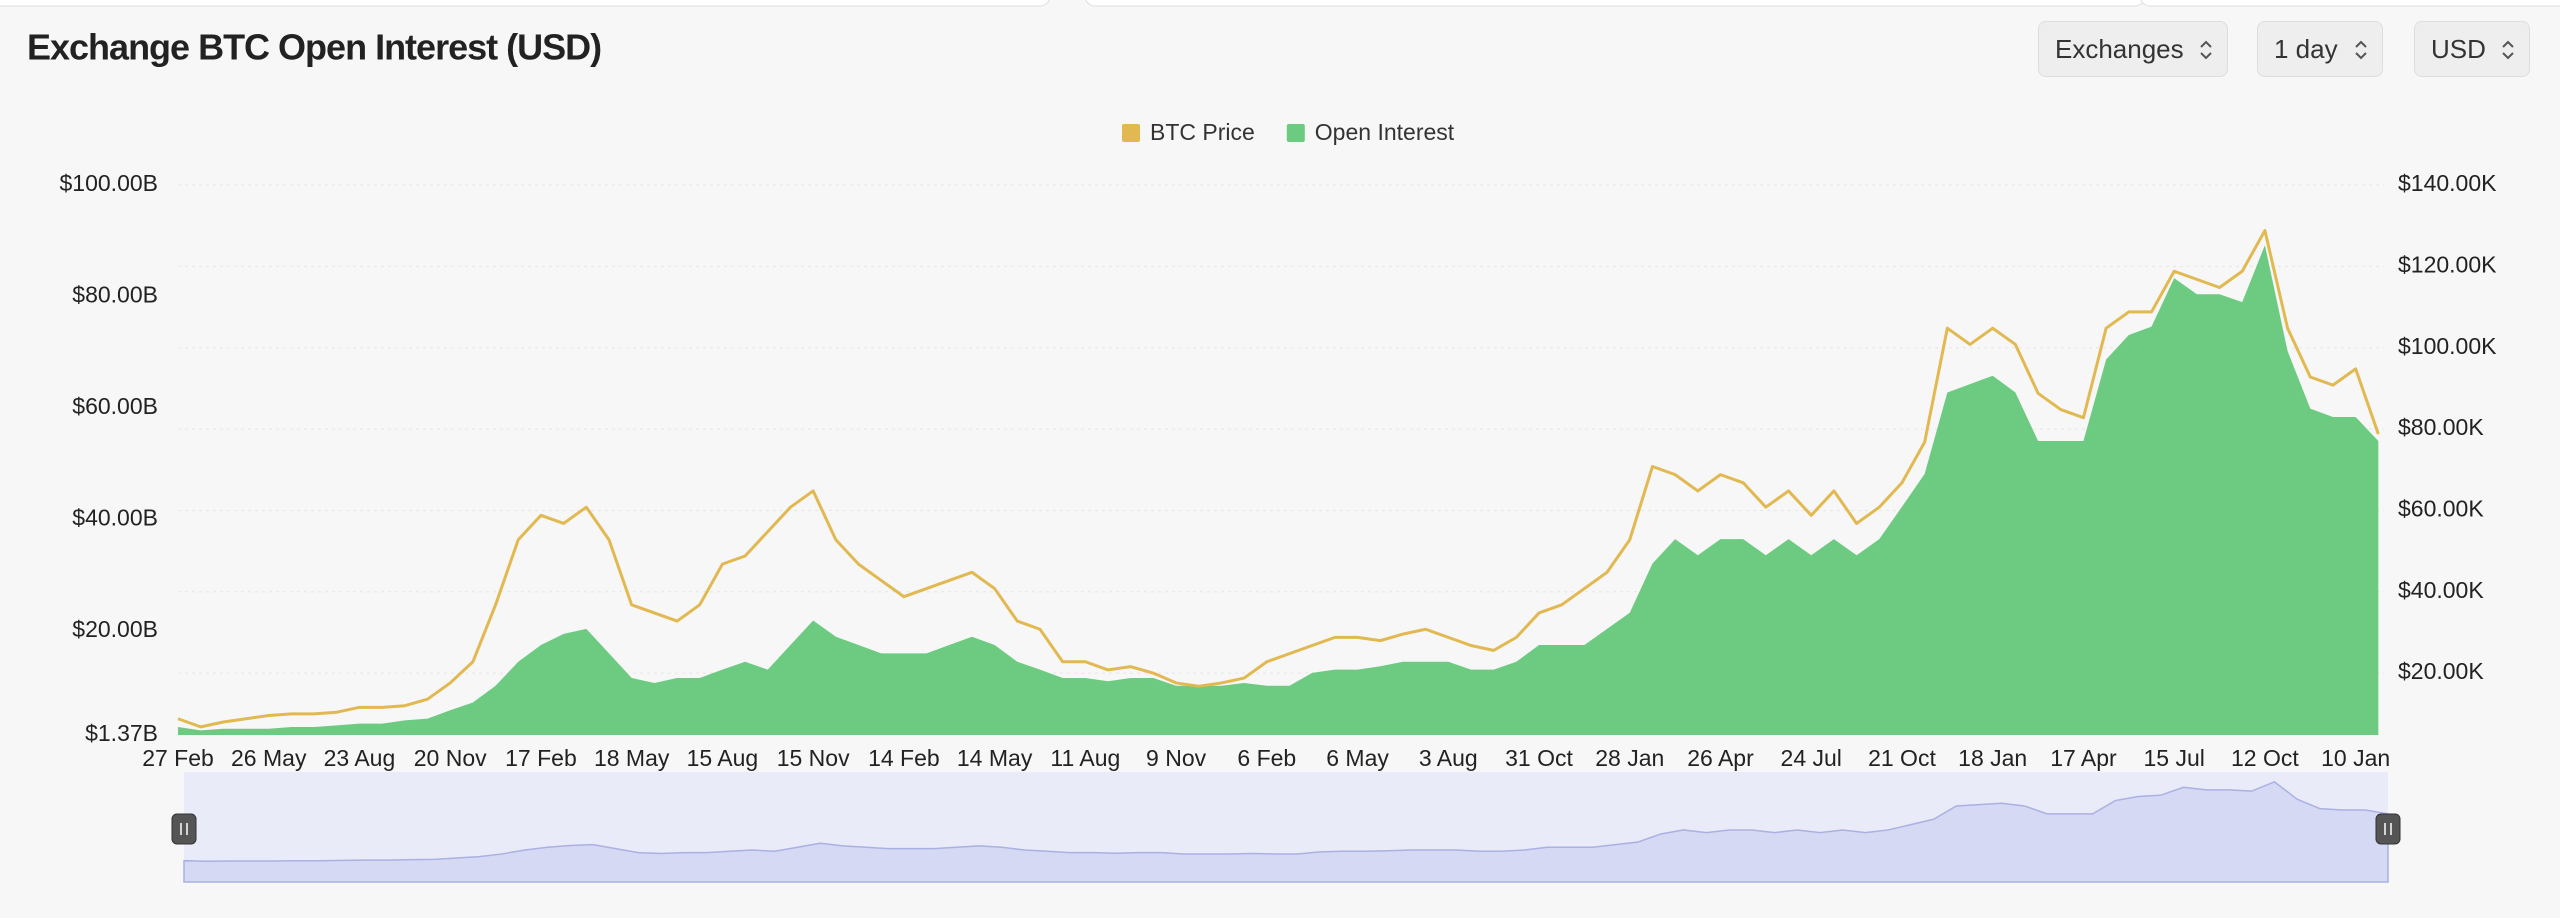 This screenshot has width=2560, height=918. Describe the element at coordinates (1629, 758) in the screenshot. I see `x-tick-label: 28 Jan` at that location.